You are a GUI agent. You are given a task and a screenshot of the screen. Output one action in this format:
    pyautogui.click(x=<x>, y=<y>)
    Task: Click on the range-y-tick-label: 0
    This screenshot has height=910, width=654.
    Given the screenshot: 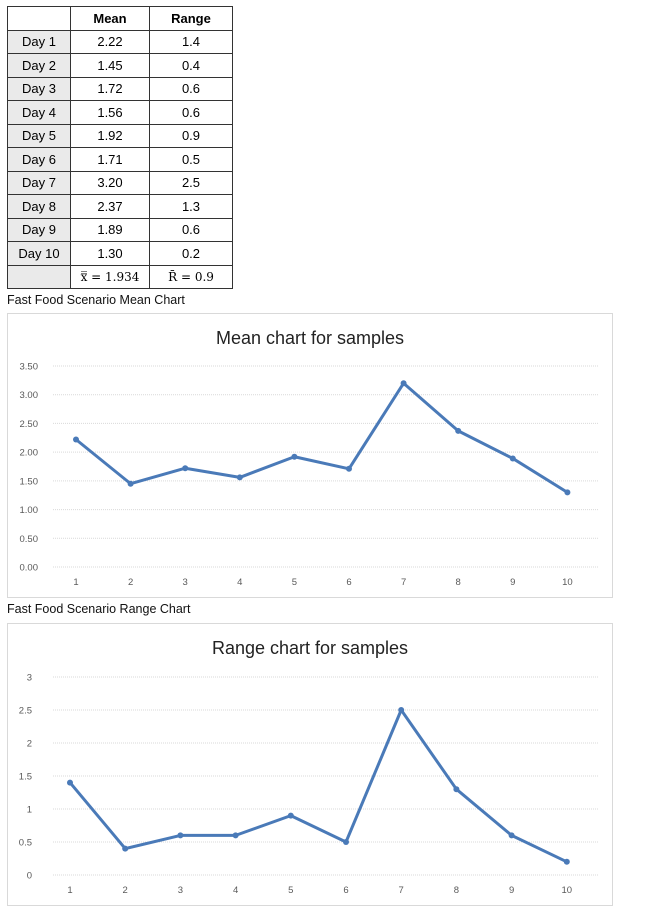 What is the action you would take?
    pyautogui.click(x=29, y=876)
    